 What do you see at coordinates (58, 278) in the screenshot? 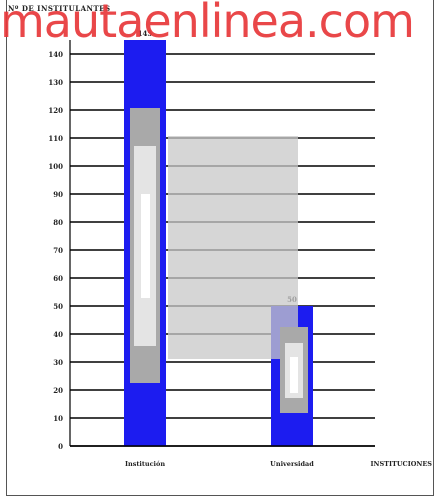
I see `y-tick-label: 60` at bounding box center [58, 278].